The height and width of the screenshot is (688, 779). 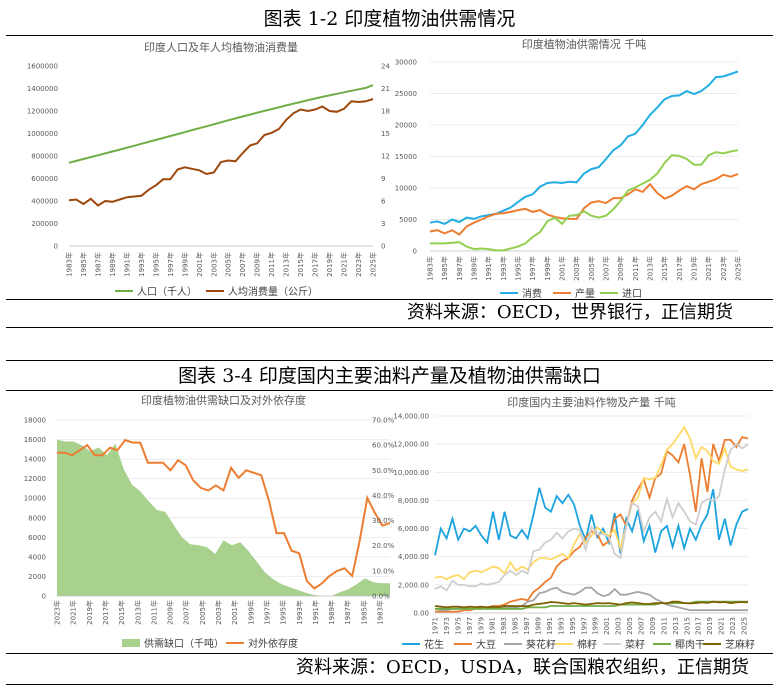 I want to click on y-tick-1: 5000, so click(x=408, y=220).